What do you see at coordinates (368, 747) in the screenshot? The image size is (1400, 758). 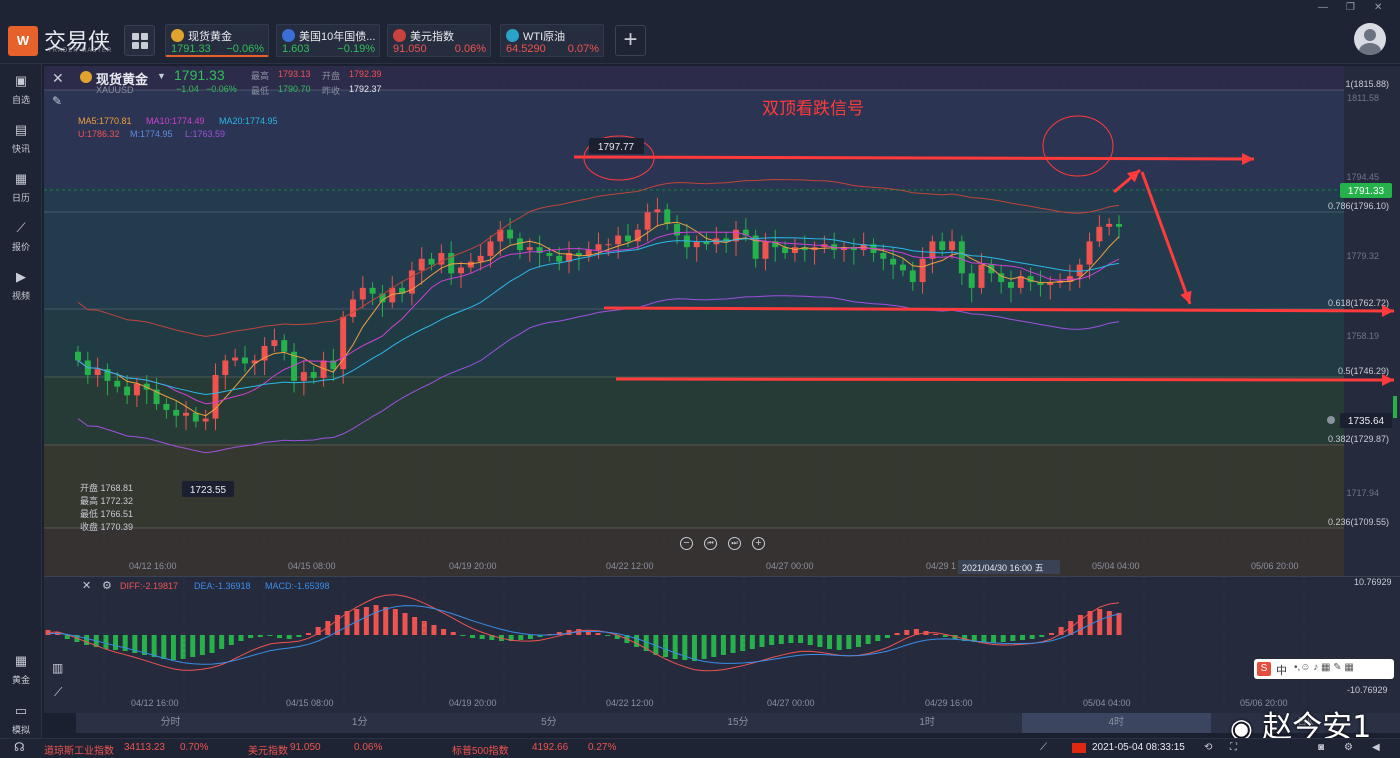 I see `index-change: 0.06%` at bounding box center [368, 747].